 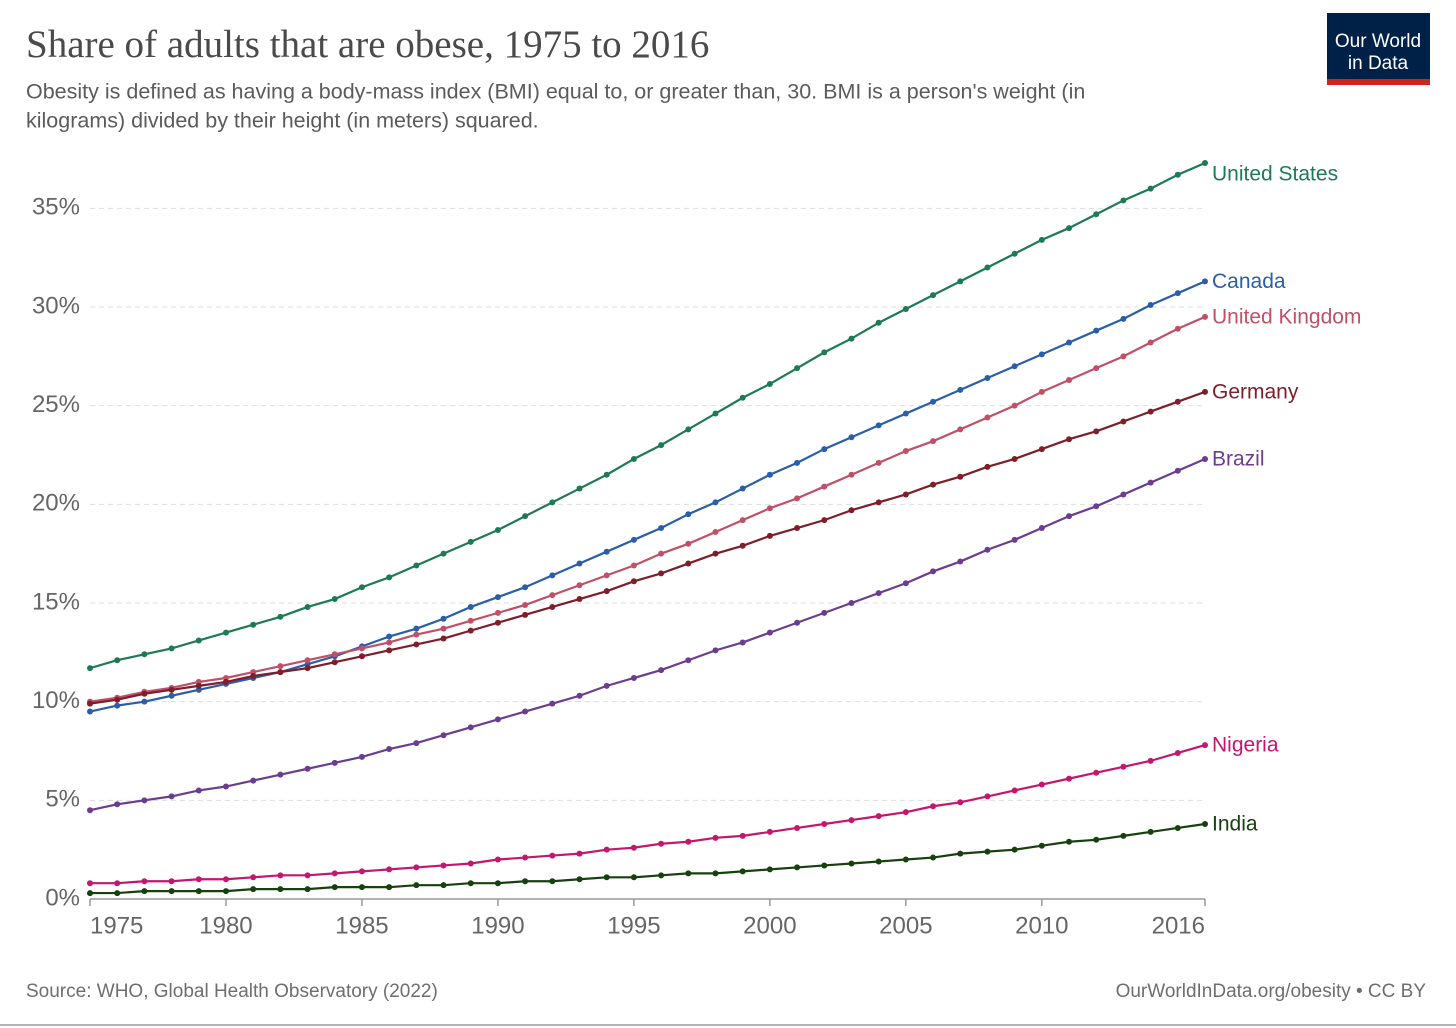 I want to click on y-tick-label: 5%, so click(x=62, y=799).